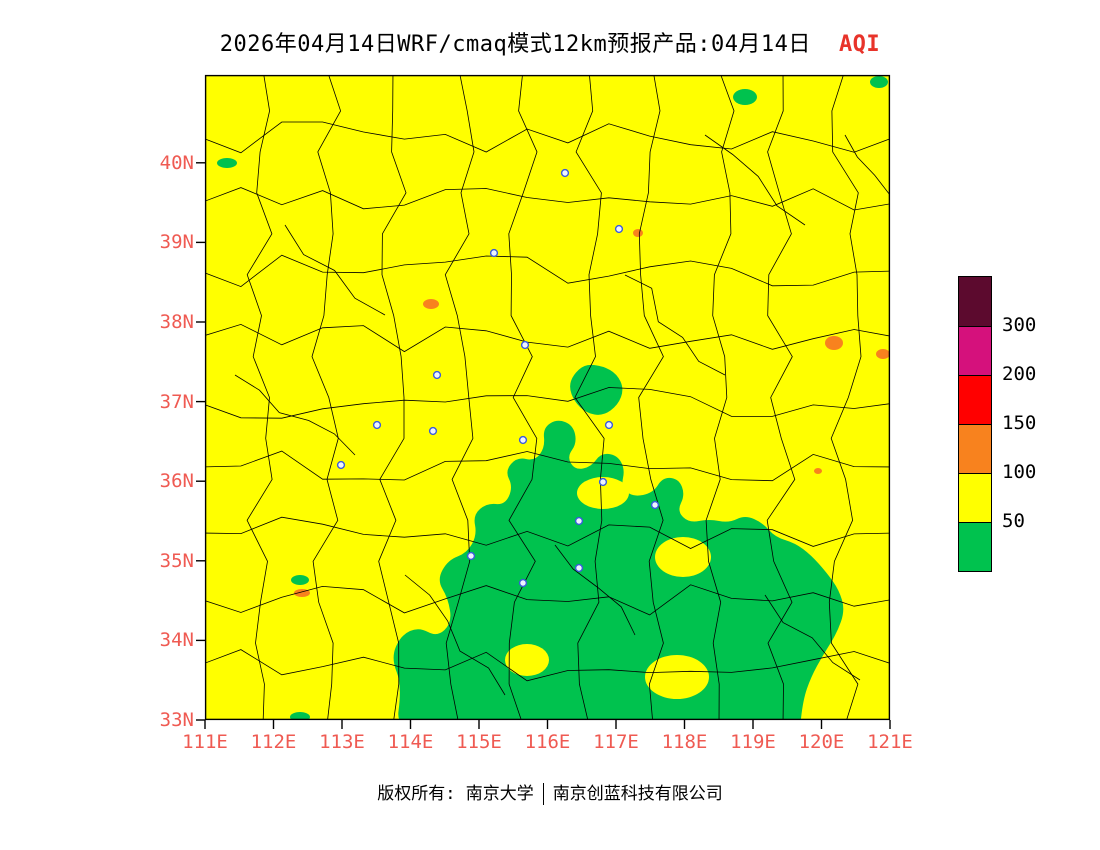 The width and height of the screenshot is (1100, 850). What do you see at coordinates (859, 44) in the screenshot?
I see `title-pollutant-label: AQI` at bounding box center [859, 44].